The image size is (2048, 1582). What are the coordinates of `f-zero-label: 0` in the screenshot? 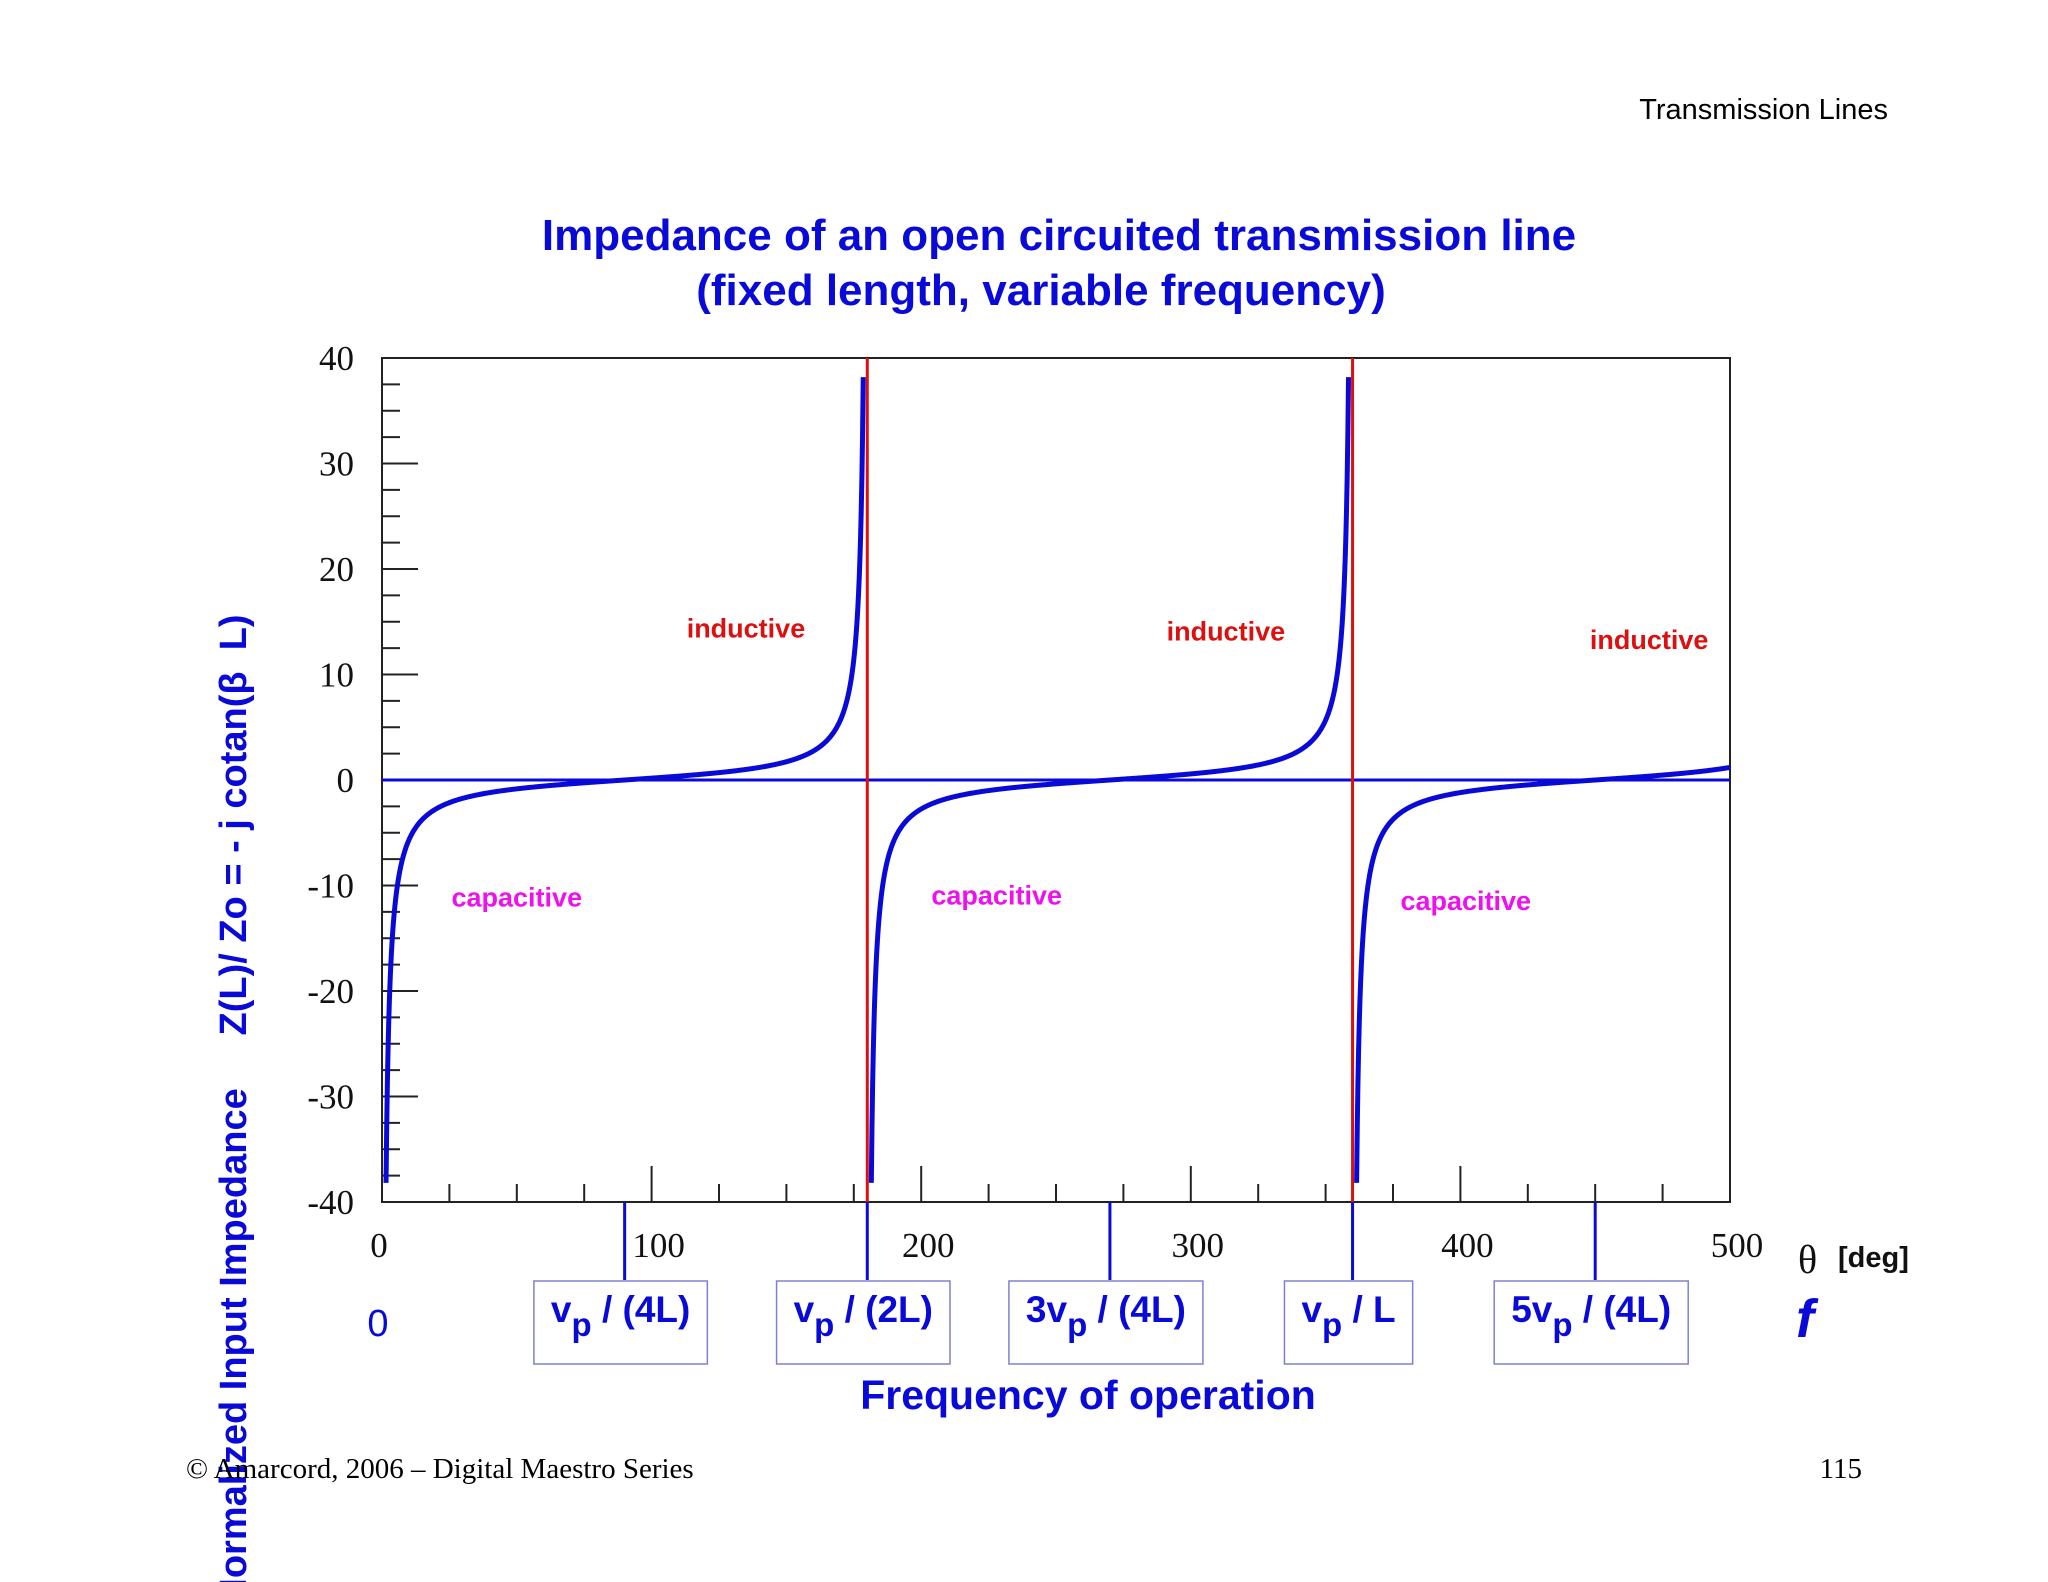 It's located at (377, 1324).